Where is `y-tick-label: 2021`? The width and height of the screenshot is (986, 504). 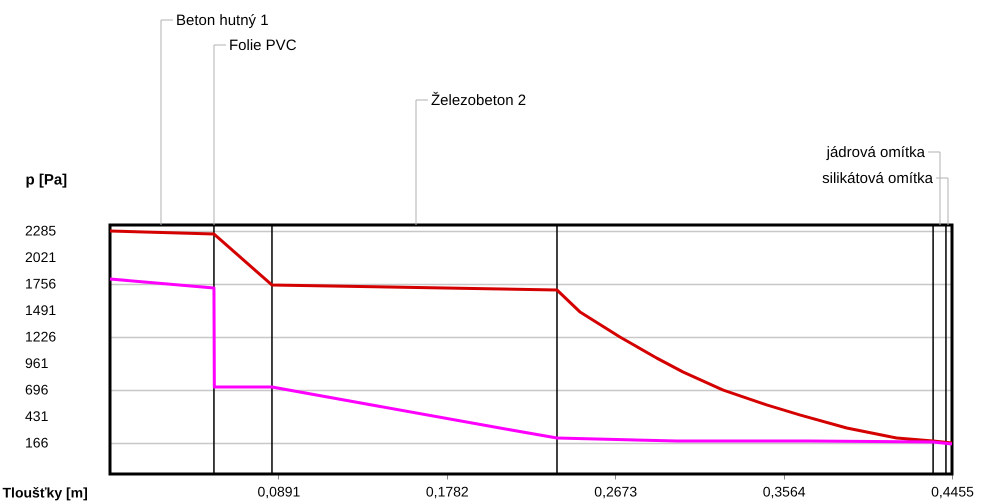
y-tick-label: 2021 is located at coordinates (40, 256).